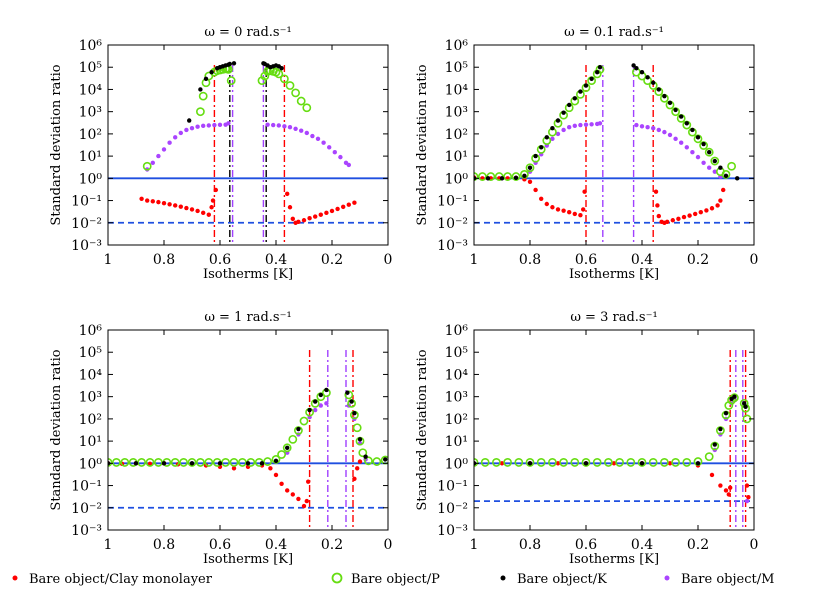 This screenshot has width=830, height=594. I want to click on axes-frame, so click(248, 430).